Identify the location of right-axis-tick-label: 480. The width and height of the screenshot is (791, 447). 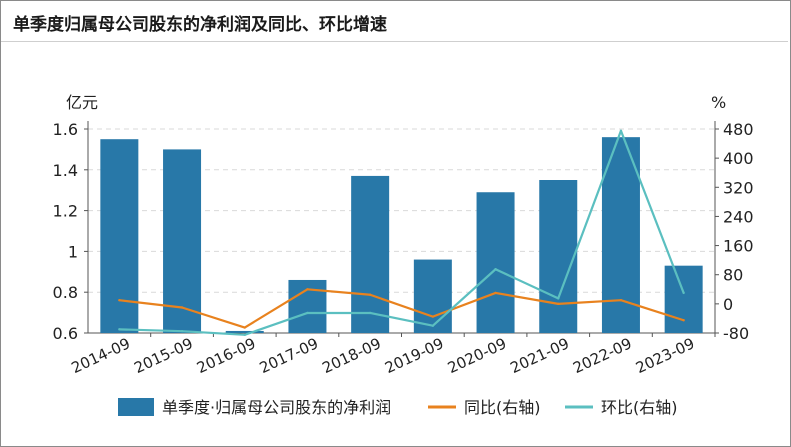
(738, 129).